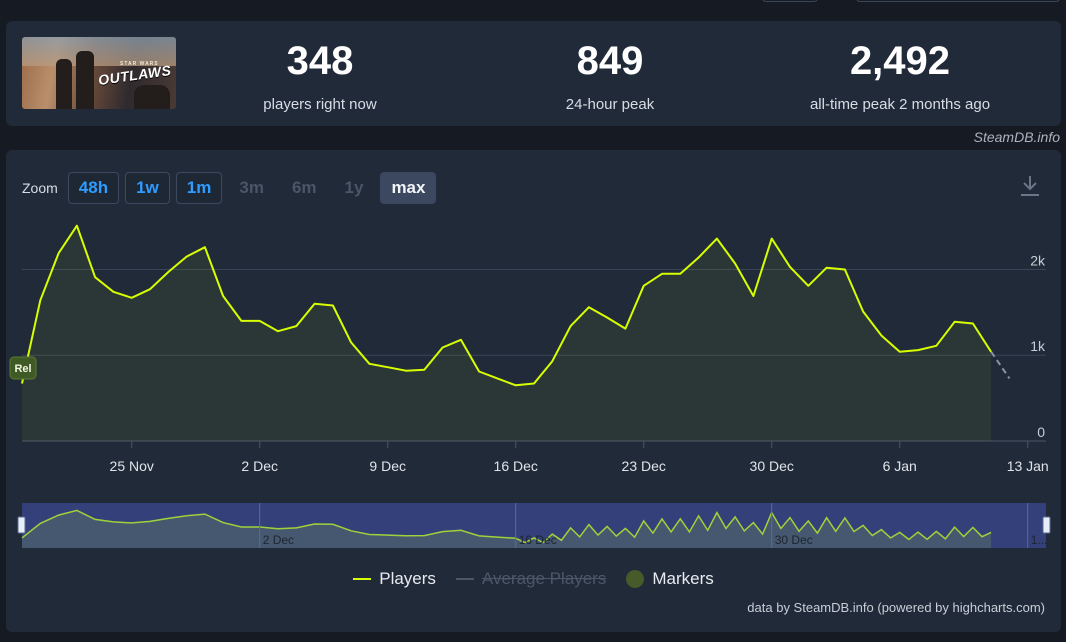  What do you see at coordinates (1038, 260) in the screenshot?
I see `y-tick-label: 2k` at bounding box center [1038, 260].